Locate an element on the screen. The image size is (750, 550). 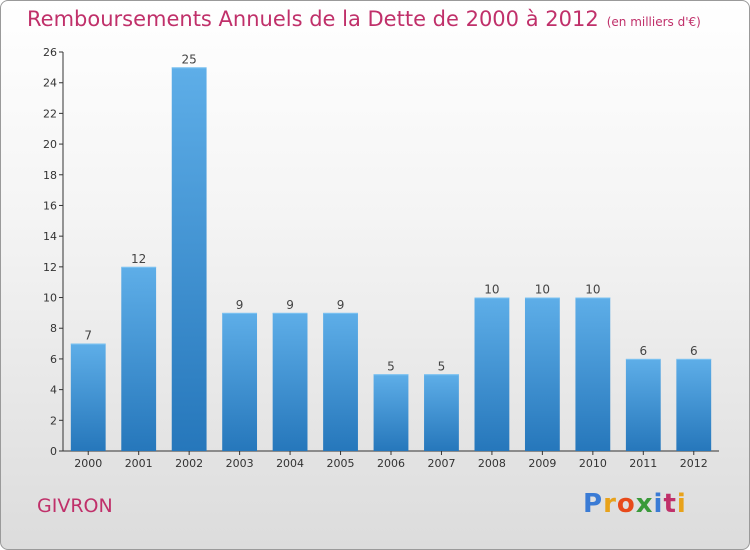
x-tick-label: 2007 is located at coordinates (441, 463).